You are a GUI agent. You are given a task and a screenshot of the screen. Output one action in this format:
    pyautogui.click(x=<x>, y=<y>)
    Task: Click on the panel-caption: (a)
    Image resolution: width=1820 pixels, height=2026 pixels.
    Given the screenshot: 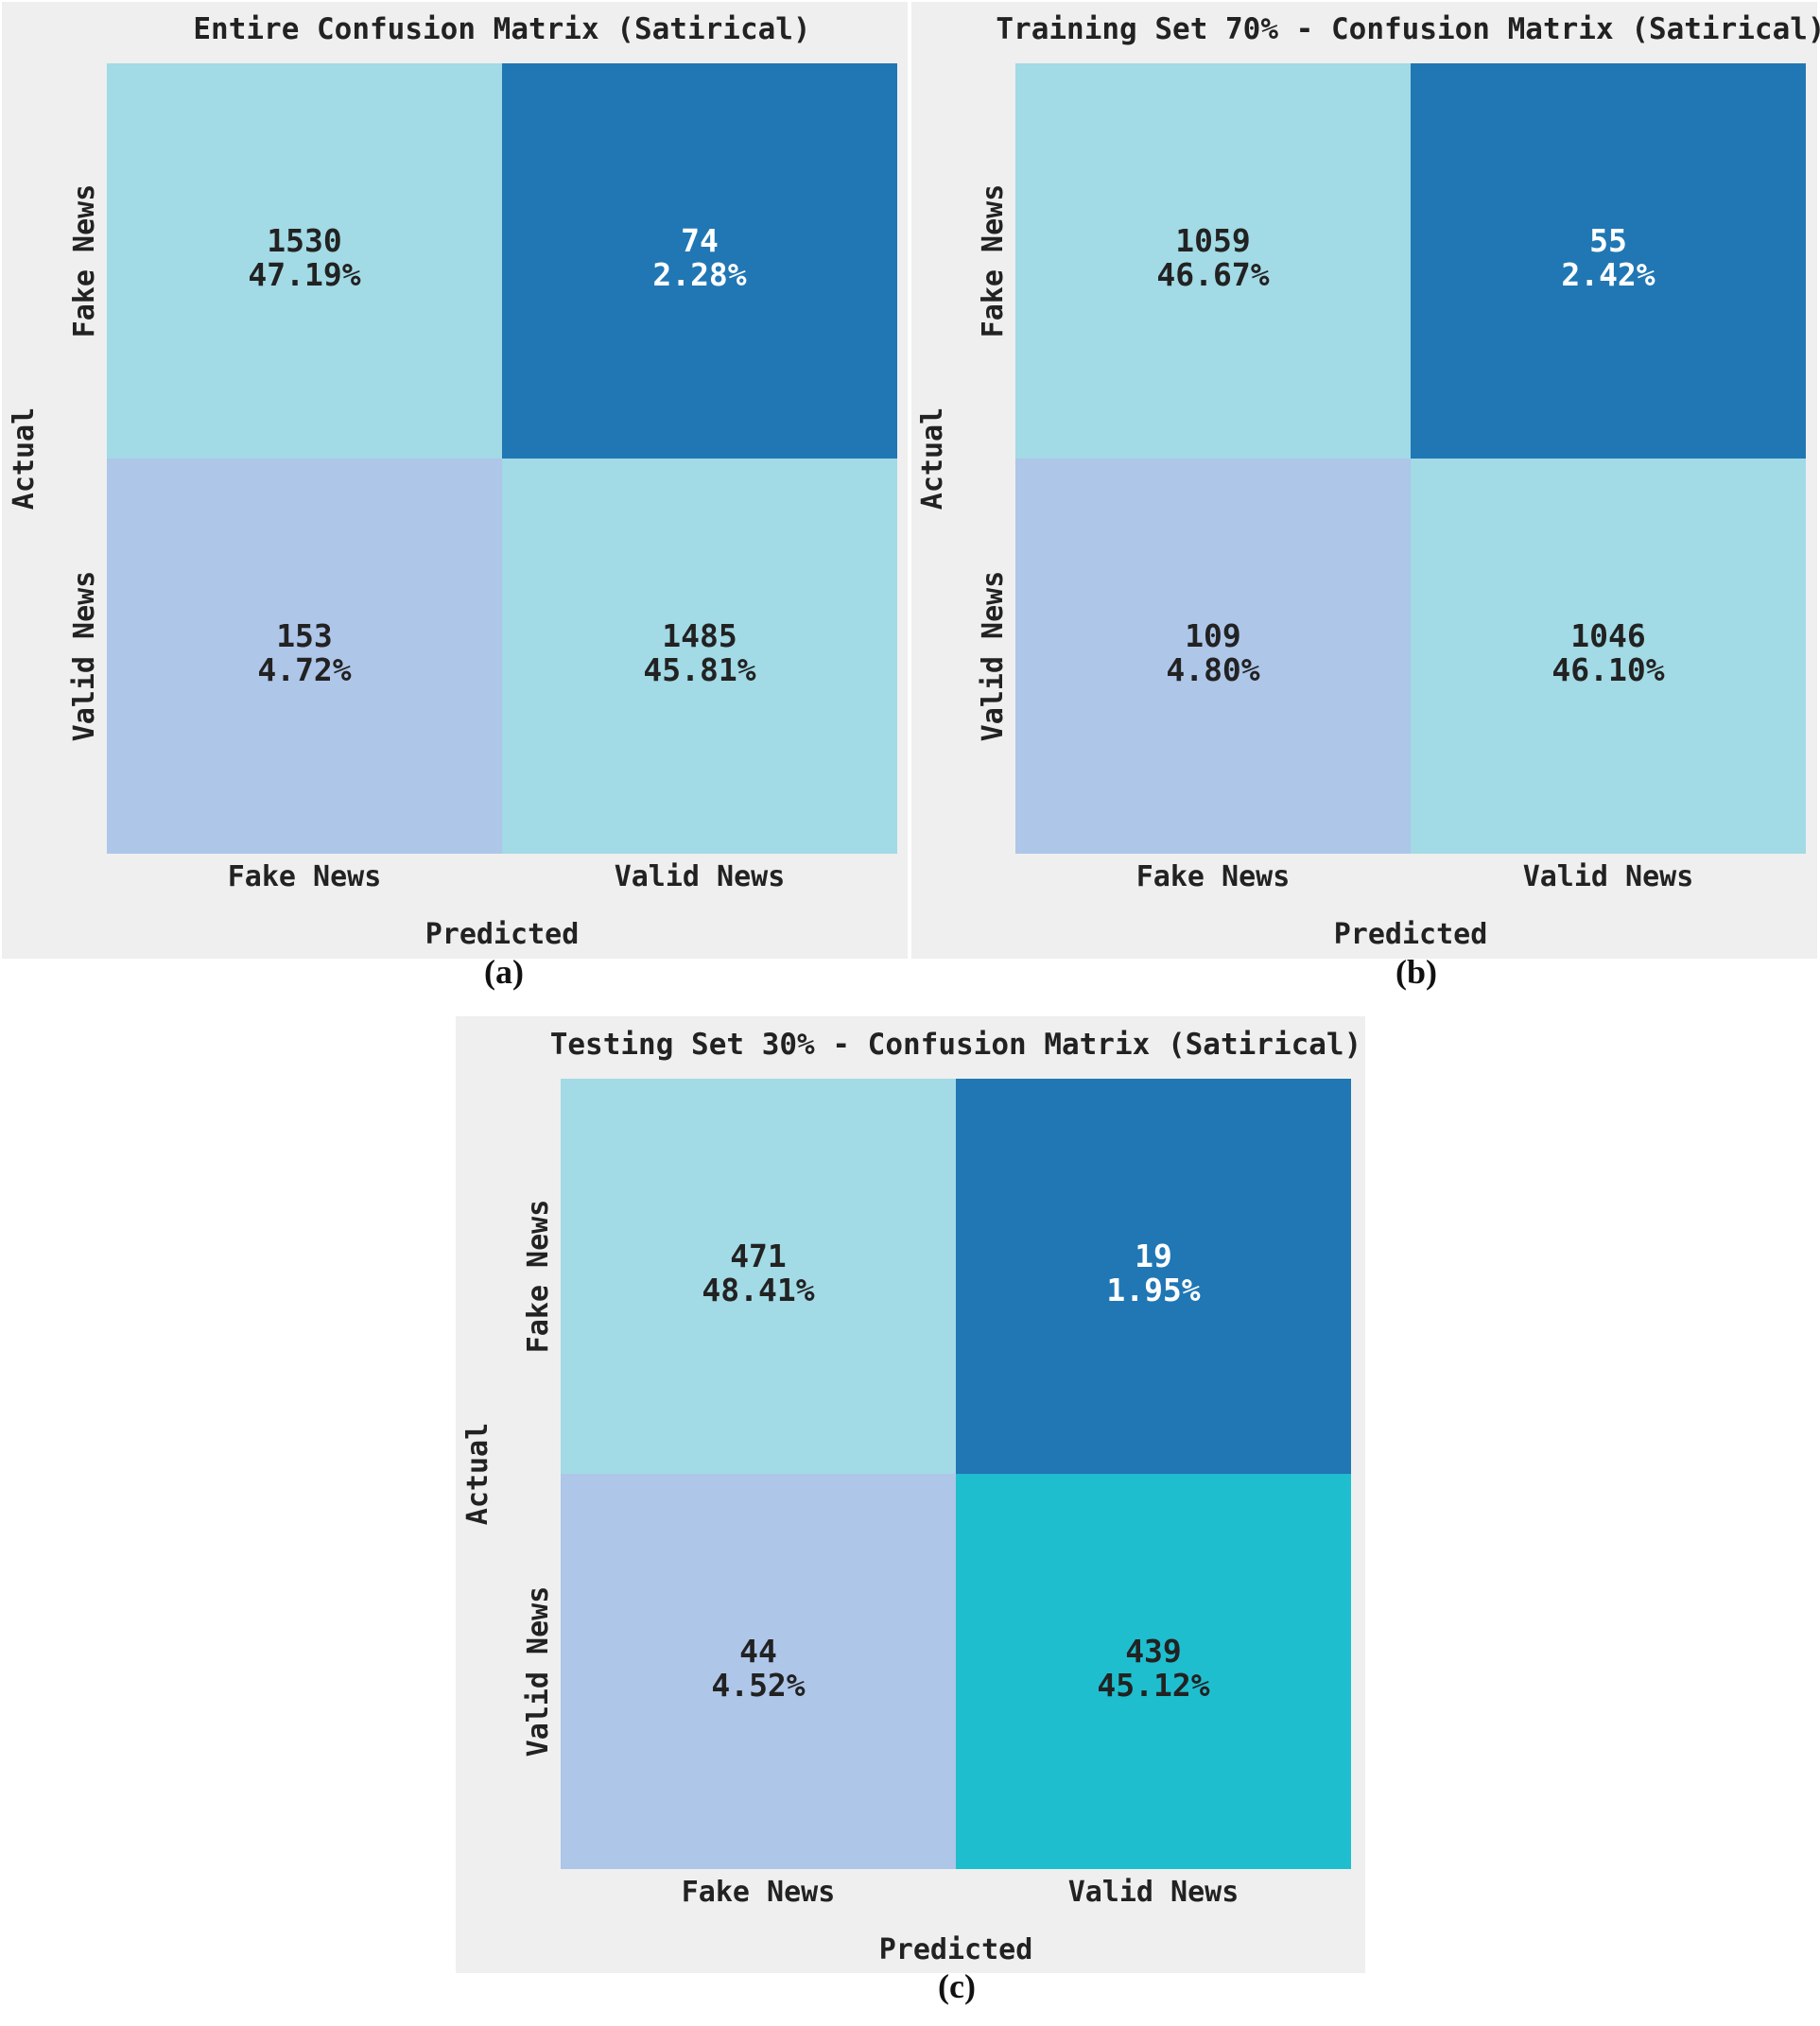 What is the action you would take?
    pyautogui.click(x=504, y=972)
    